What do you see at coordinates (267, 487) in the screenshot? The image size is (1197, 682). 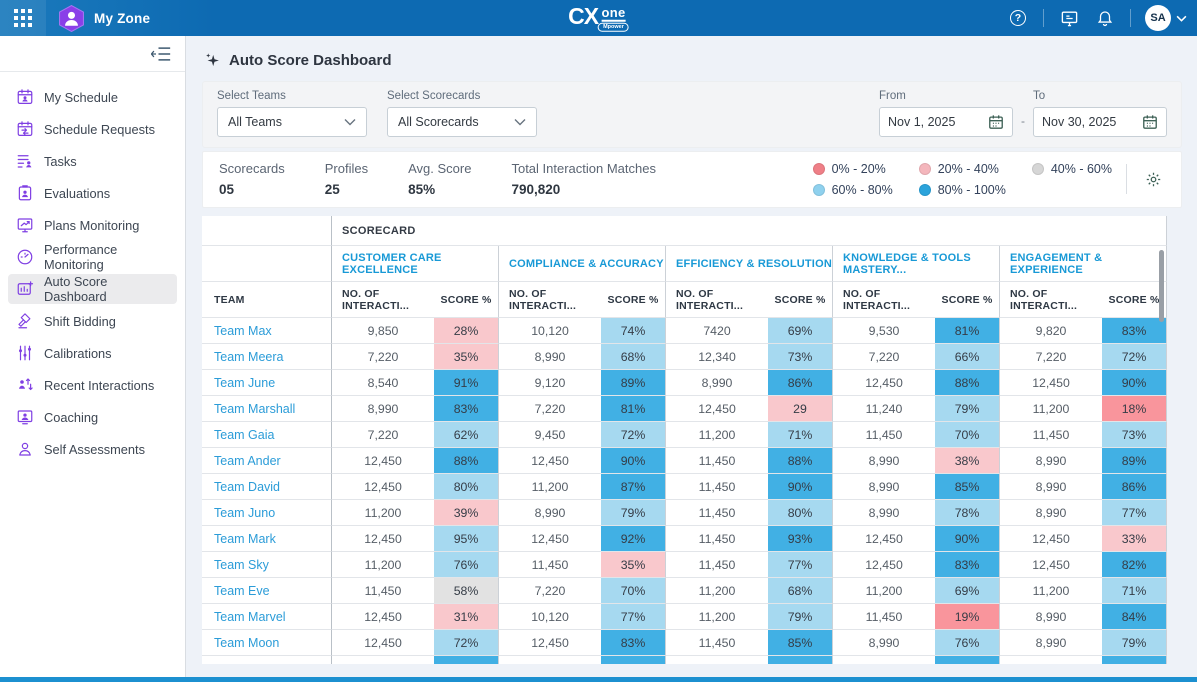 I see `team-link: Team David` at bounding box center [267, 487].